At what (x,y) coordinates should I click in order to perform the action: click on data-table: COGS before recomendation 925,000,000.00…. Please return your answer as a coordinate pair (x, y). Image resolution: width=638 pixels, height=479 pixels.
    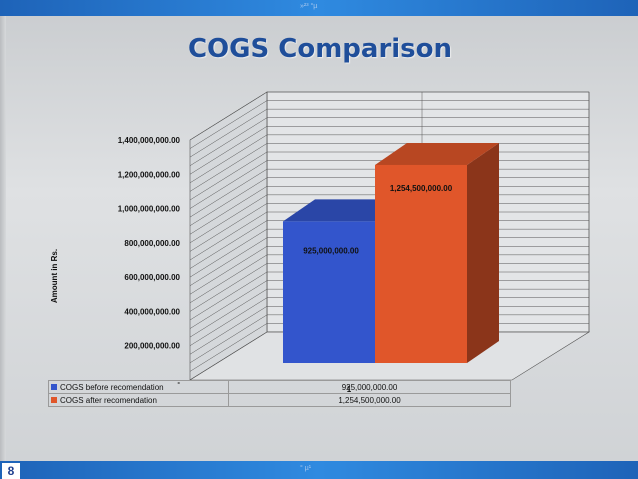
    Looking at the image, I should click on (279, 393).